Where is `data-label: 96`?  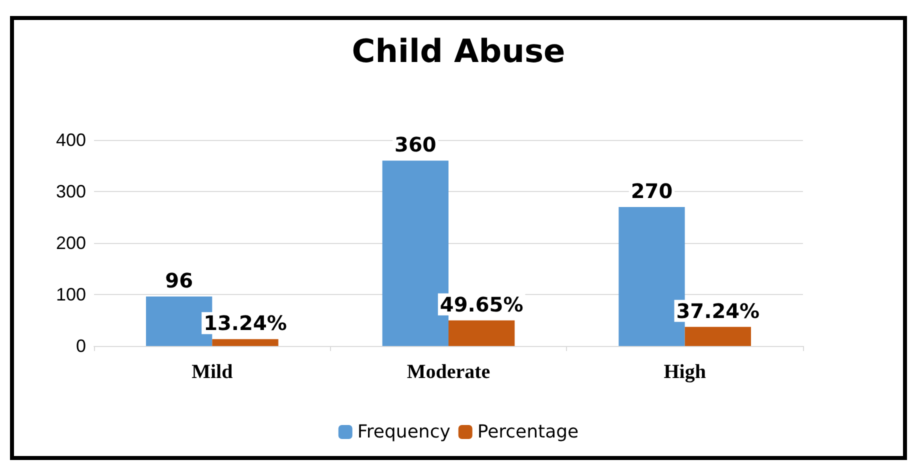 data-label: 96 is located at coordinates (179, 280).